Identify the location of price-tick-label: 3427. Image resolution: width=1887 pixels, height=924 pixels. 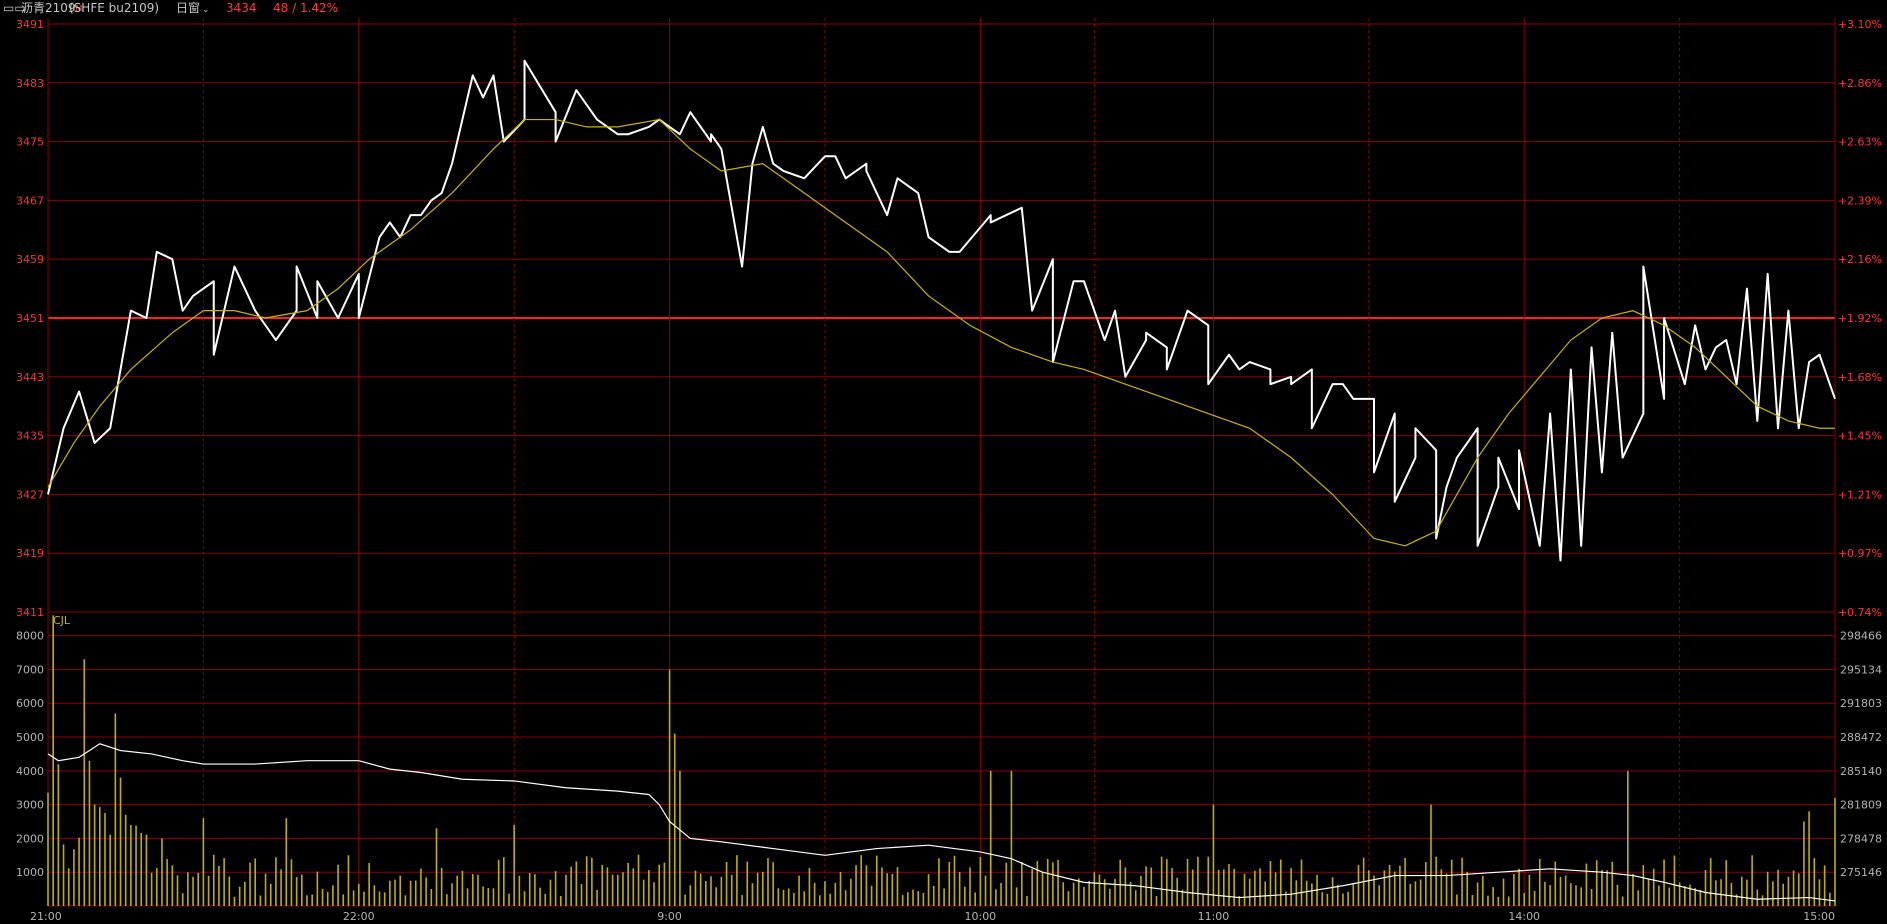
(30, 494).